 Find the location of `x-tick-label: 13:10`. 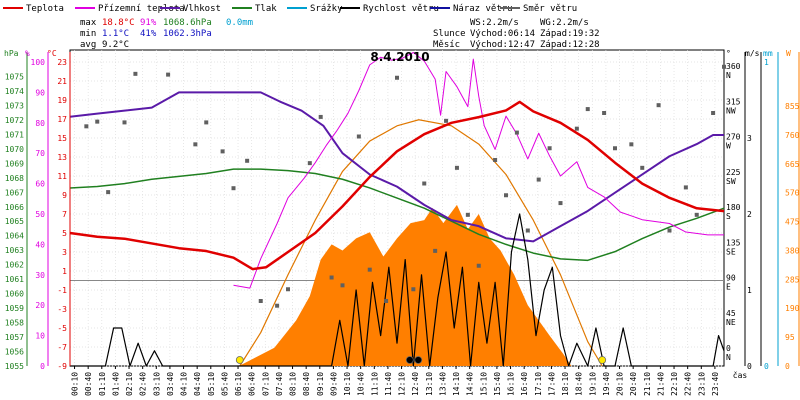

x-tick-label: 13:10 is located at coordinates (429, 384).